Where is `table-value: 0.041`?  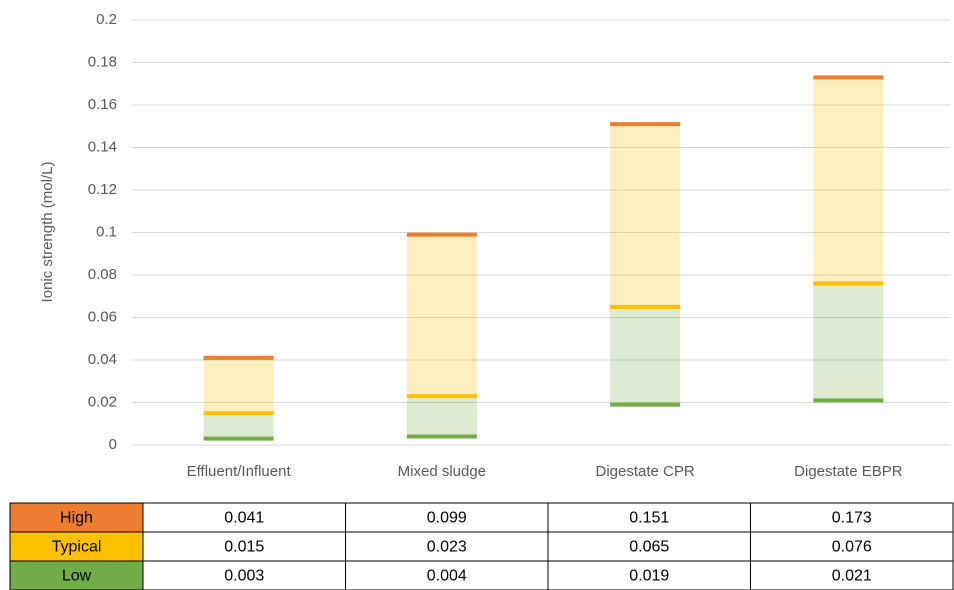
table-value: 0.041 is located at coordinates (244, 518).